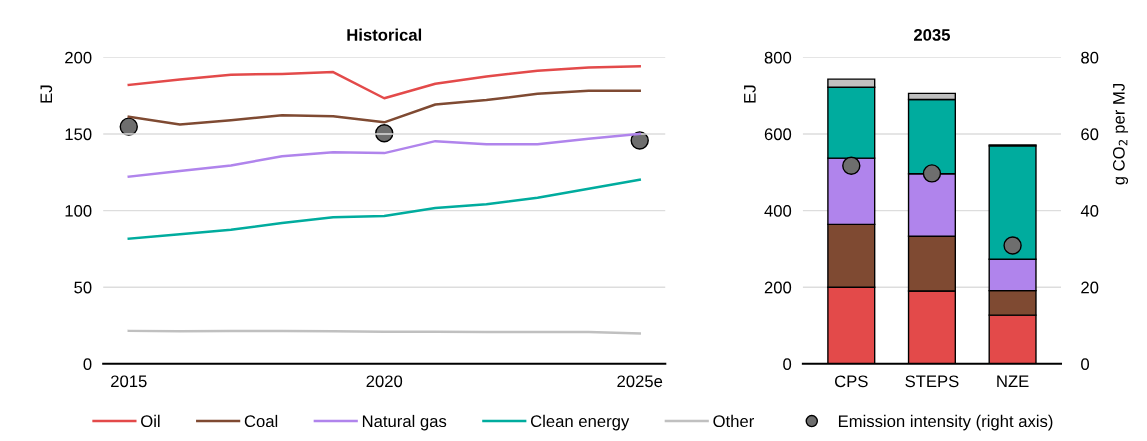  I want to click on x-tick-label: 2020, so click(384, 381).